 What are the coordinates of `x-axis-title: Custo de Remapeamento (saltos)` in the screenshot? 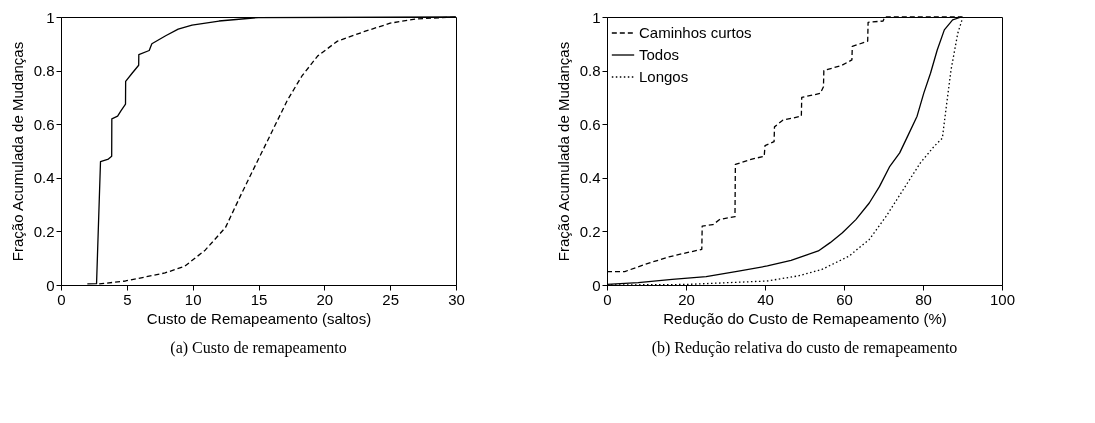 It's located at (259, 318).